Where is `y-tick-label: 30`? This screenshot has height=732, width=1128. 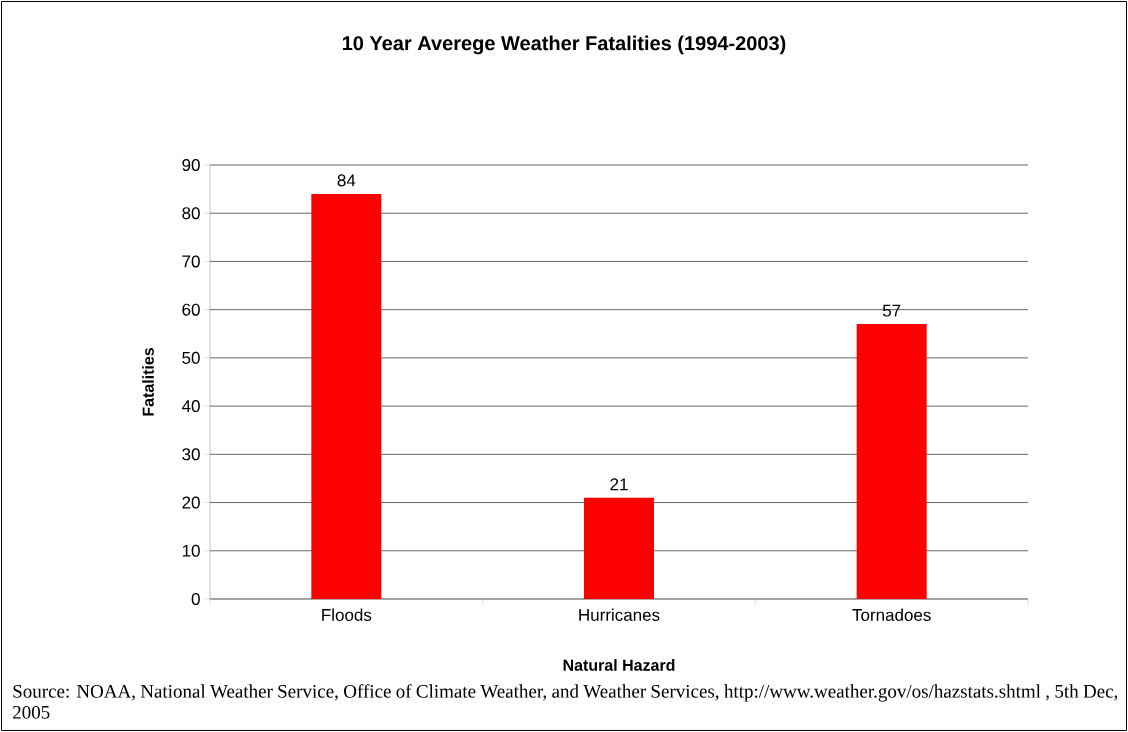
y-tick-label: 30 is located at coordinates (191, 454).